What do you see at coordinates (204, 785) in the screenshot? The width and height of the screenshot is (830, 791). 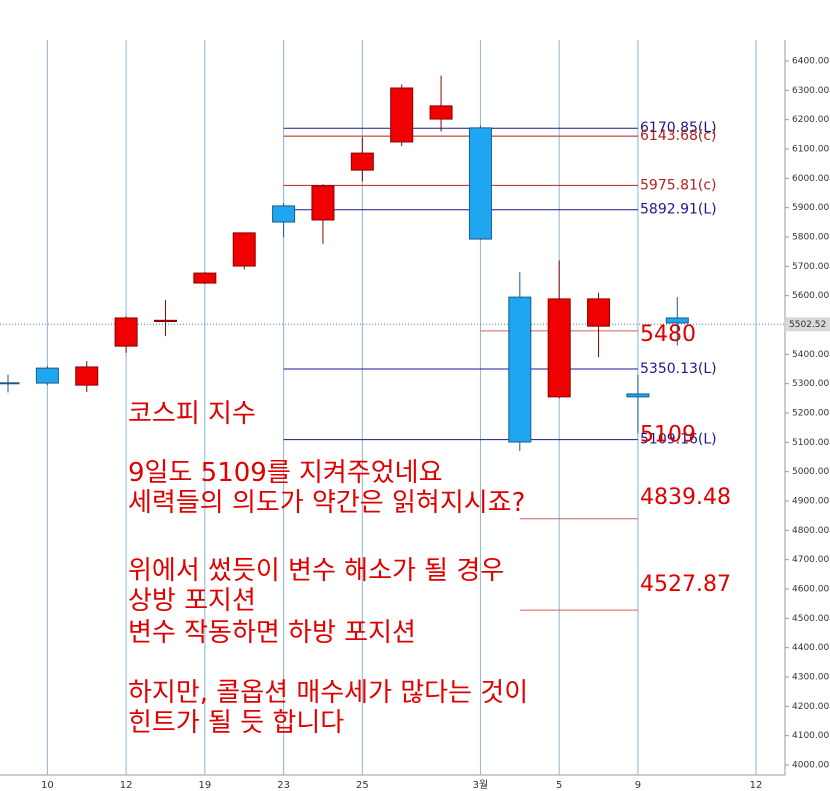 I see `x-tick-label: 19` at bounding box center [204, 785].